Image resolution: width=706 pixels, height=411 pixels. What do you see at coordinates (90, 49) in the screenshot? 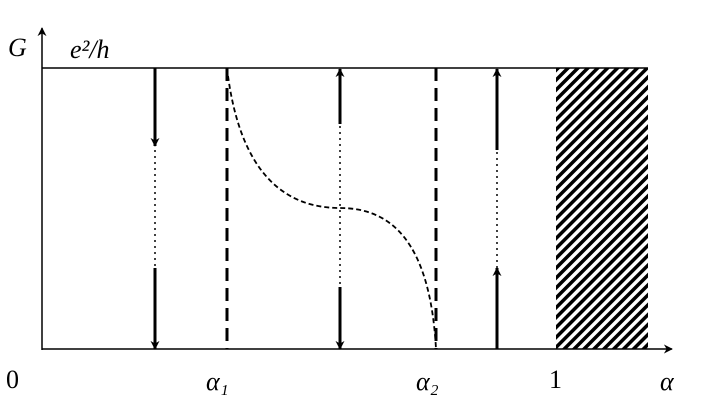
I see `top-level-label: e²/h` at bounding box center [90, 49].